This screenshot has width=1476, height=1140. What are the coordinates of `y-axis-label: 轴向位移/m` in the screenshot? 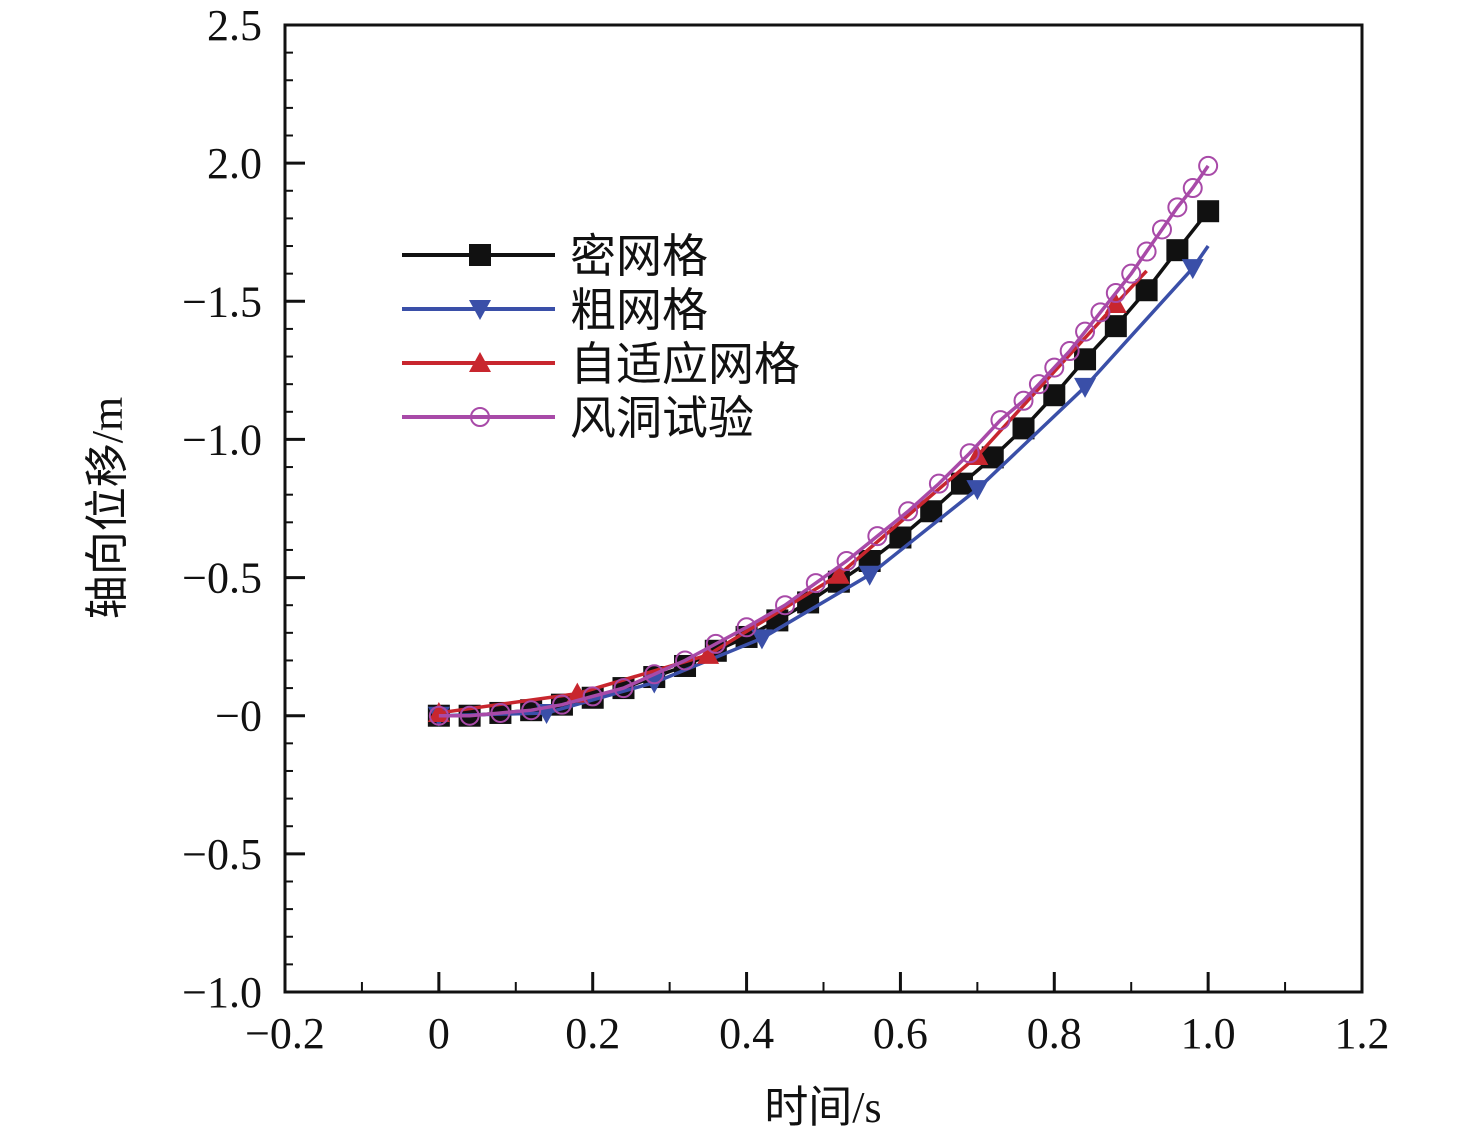 It's located at (107, 508).